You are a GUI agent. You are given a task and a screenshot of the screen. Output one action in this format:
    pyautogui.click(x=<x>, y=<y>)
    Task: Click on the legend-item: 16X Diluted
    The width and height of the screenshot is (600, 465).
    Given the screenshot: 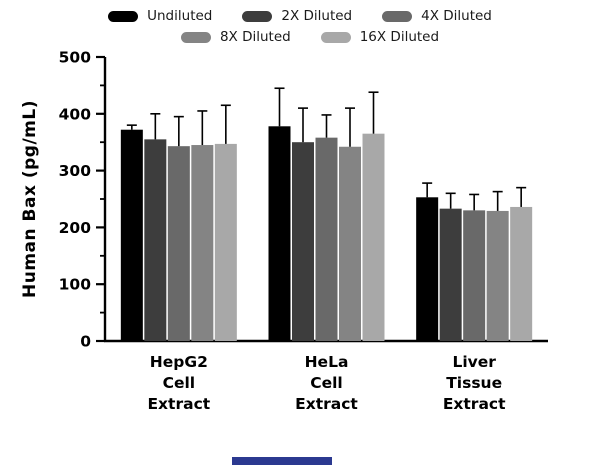 What is the action you would take?
    pyautogui.click(x=380, y=37)
    